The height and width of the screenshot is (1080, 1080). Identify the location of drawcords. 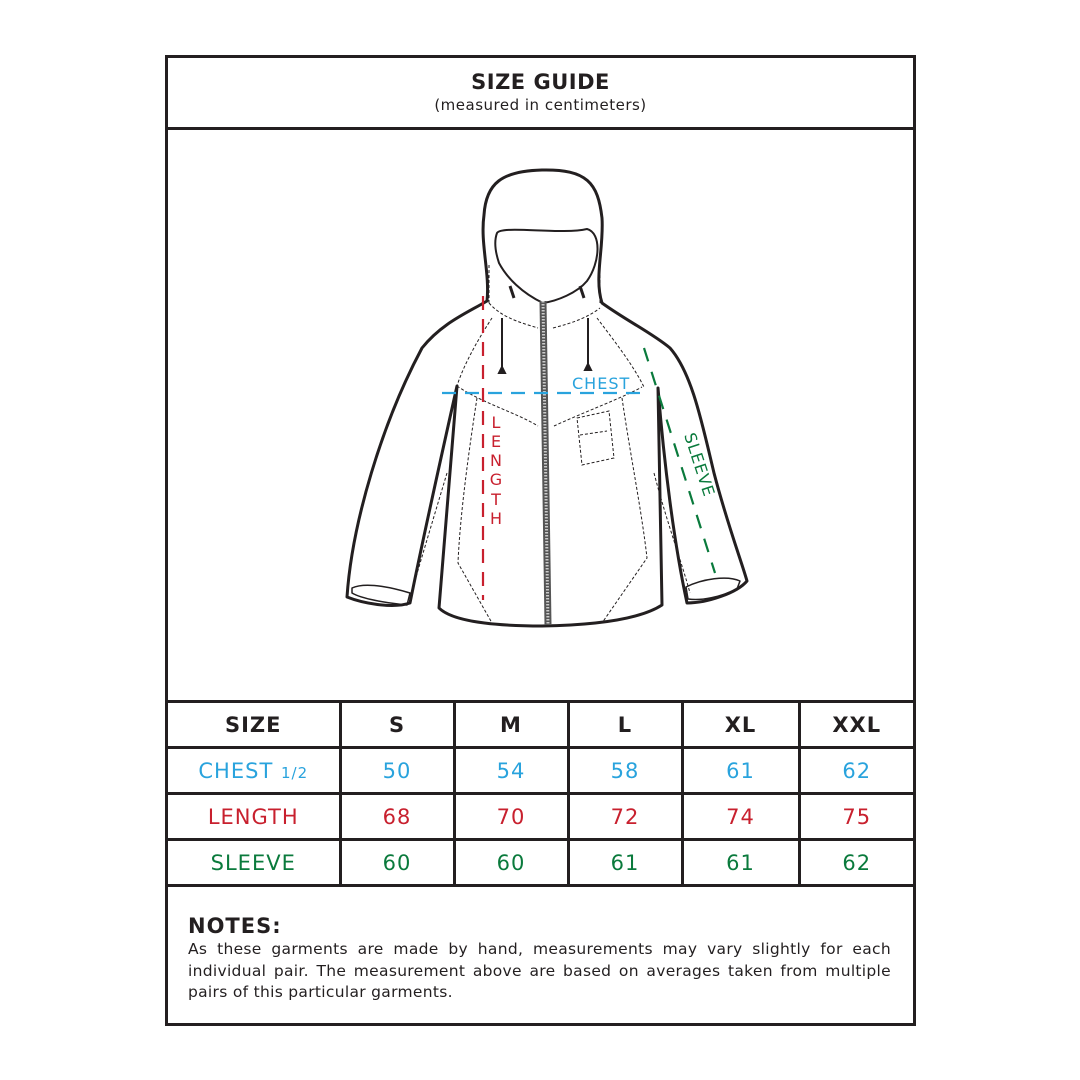
(545, 329).